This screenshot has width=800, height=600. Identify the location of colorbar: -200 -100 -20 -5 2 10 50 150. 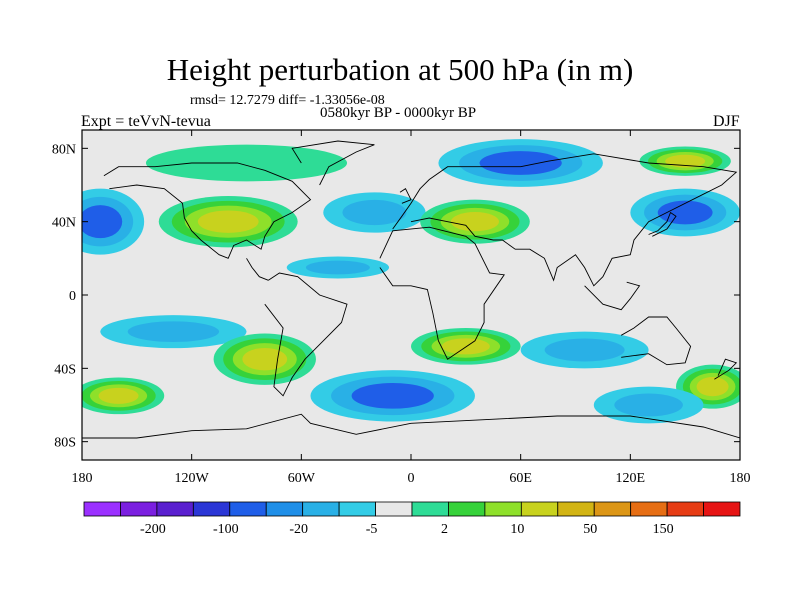
(412, 519).